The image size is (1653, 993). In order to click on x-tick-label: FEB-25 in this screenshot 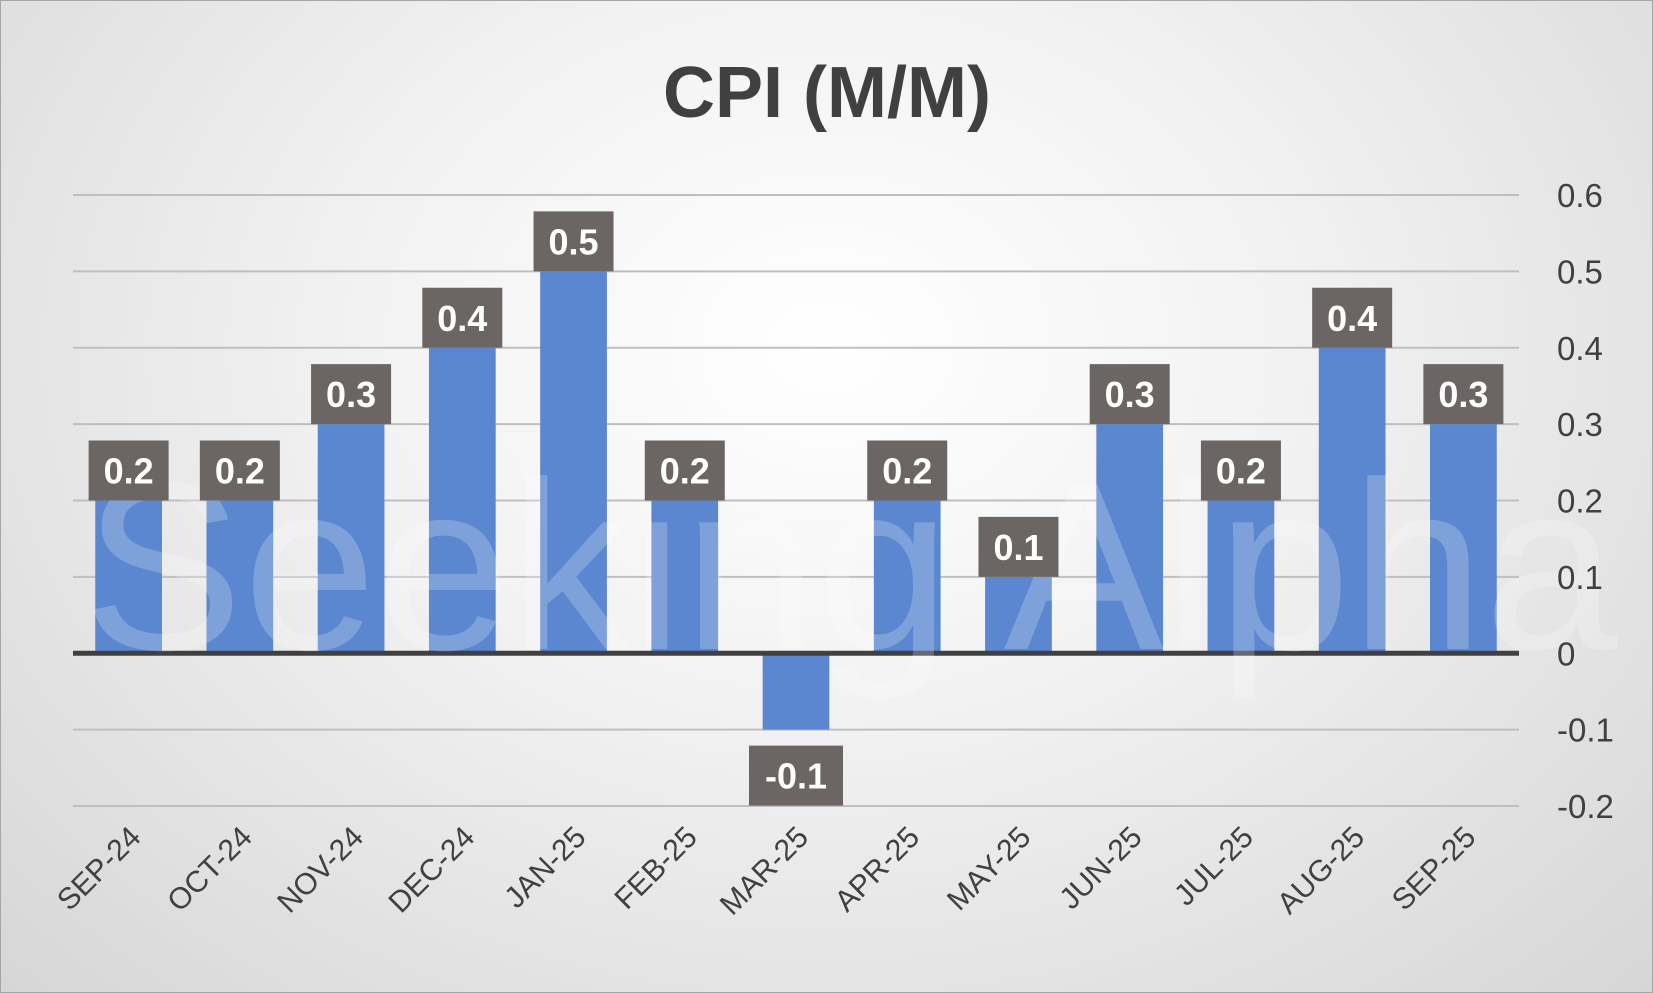, I will do `click(655, 868)`.